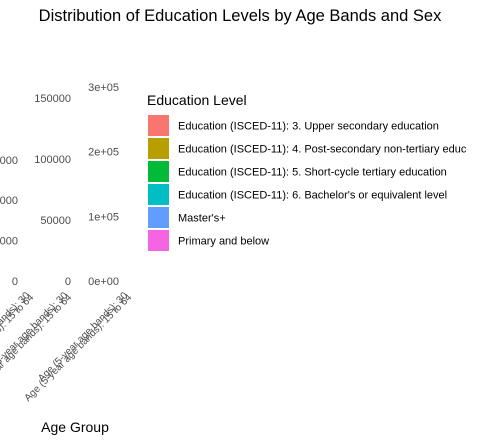 The height and width of the screenshot is (442, 481). Describe the element at coordinates (75, 427) in the screenshot. I see `x-axis-title: Age Group` at that location.